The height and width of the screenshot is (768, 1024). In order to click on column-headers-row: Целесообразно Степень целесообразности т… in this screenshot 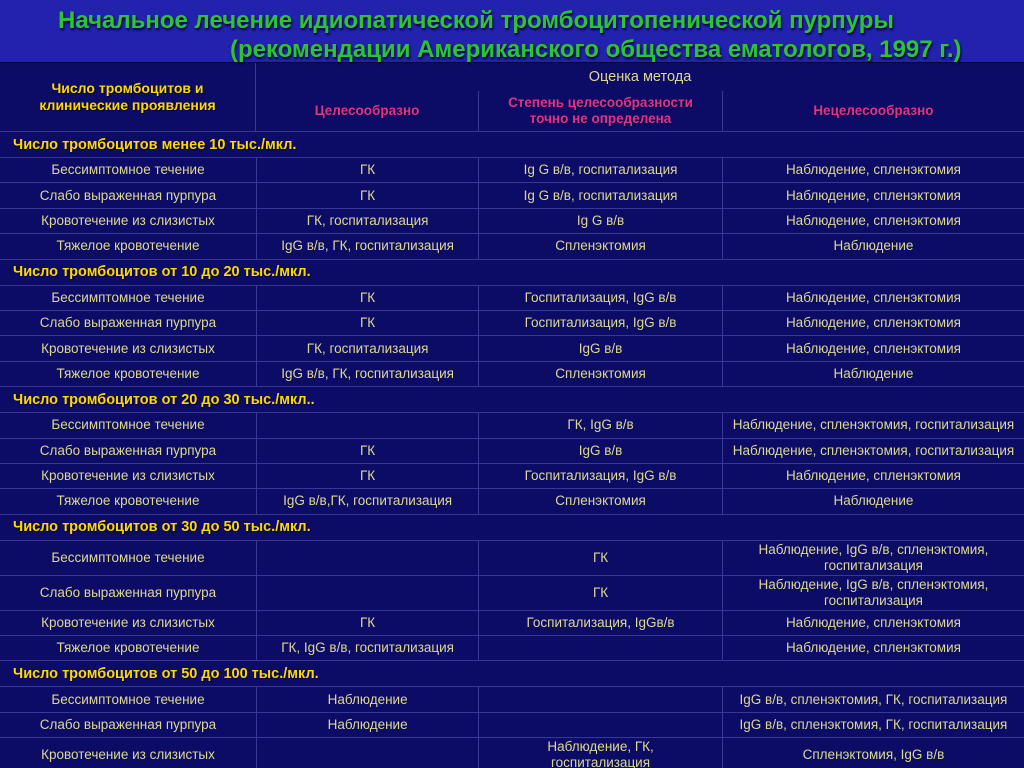, I will do `click(640, 111)`.